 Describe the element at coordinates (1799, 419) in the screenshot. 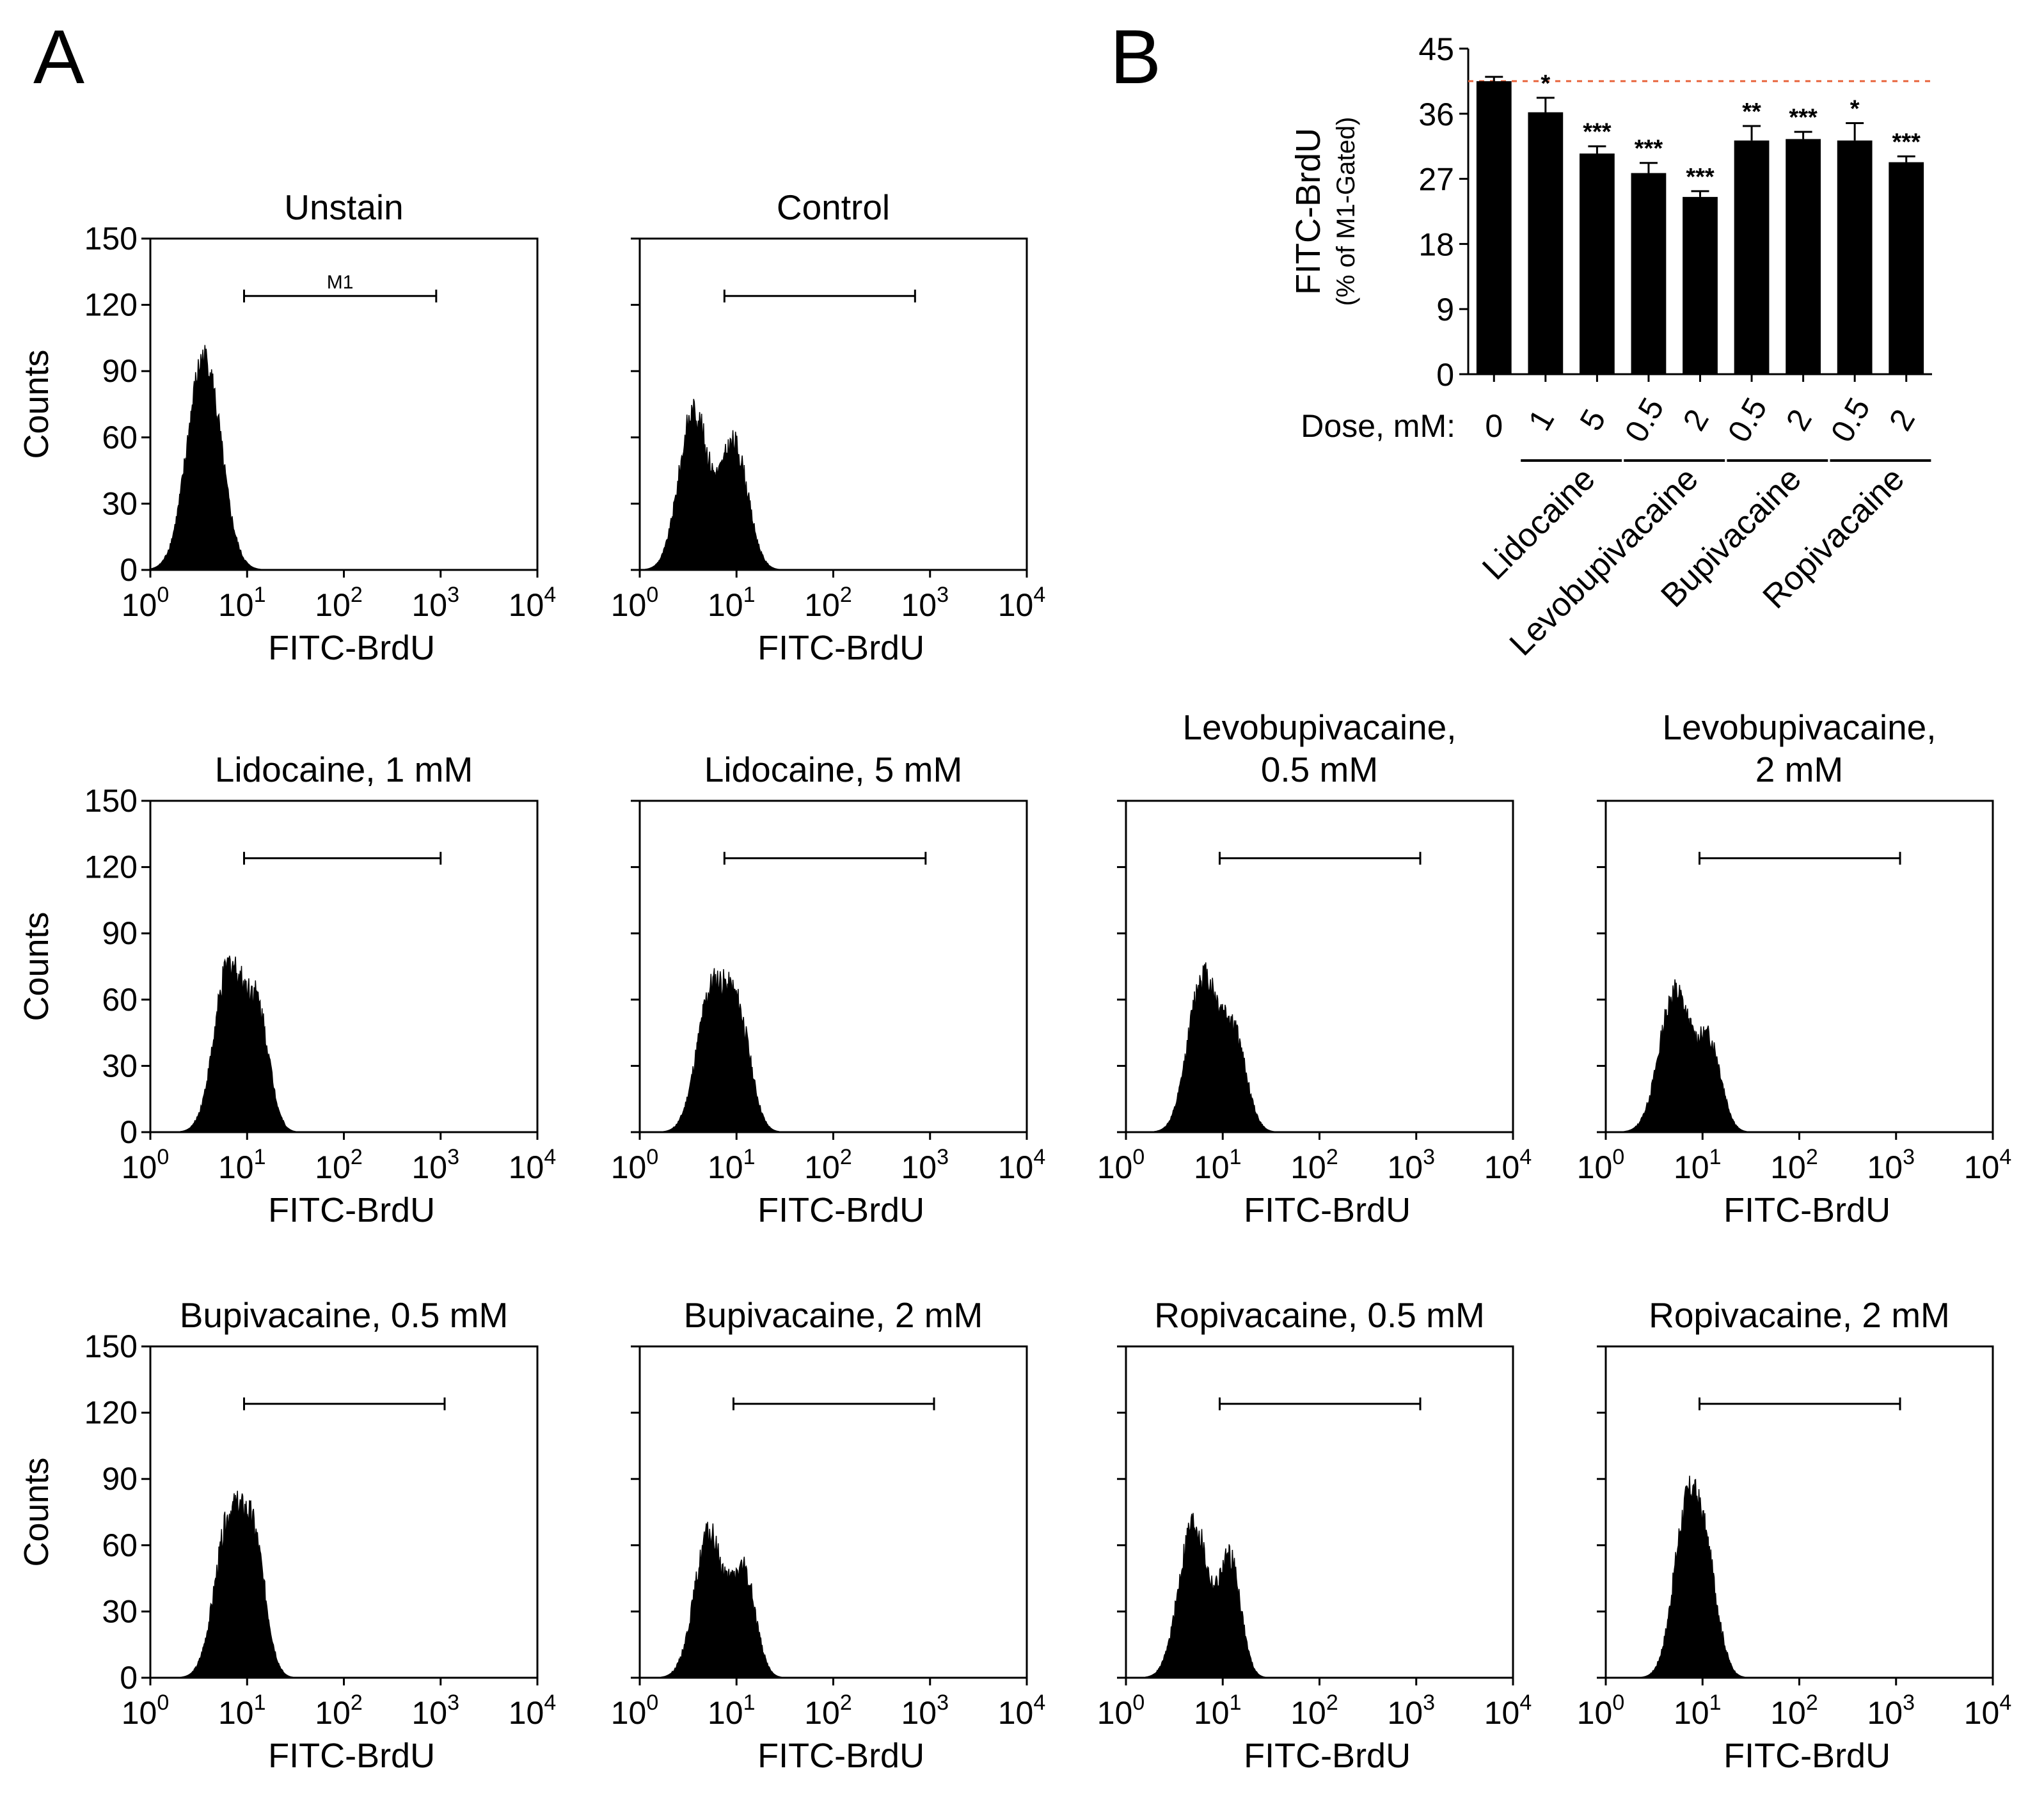

I see `dose-label: 2` at that location.